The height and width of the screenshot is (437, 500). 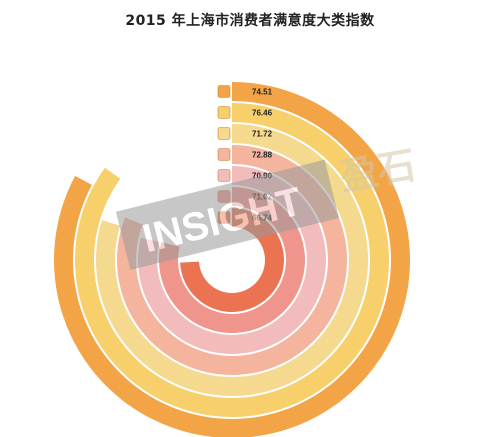 What do you see at coordinates (262, 92) in the screenshot?
I see `value-label: 74.51` at bounding box center [262, 92].